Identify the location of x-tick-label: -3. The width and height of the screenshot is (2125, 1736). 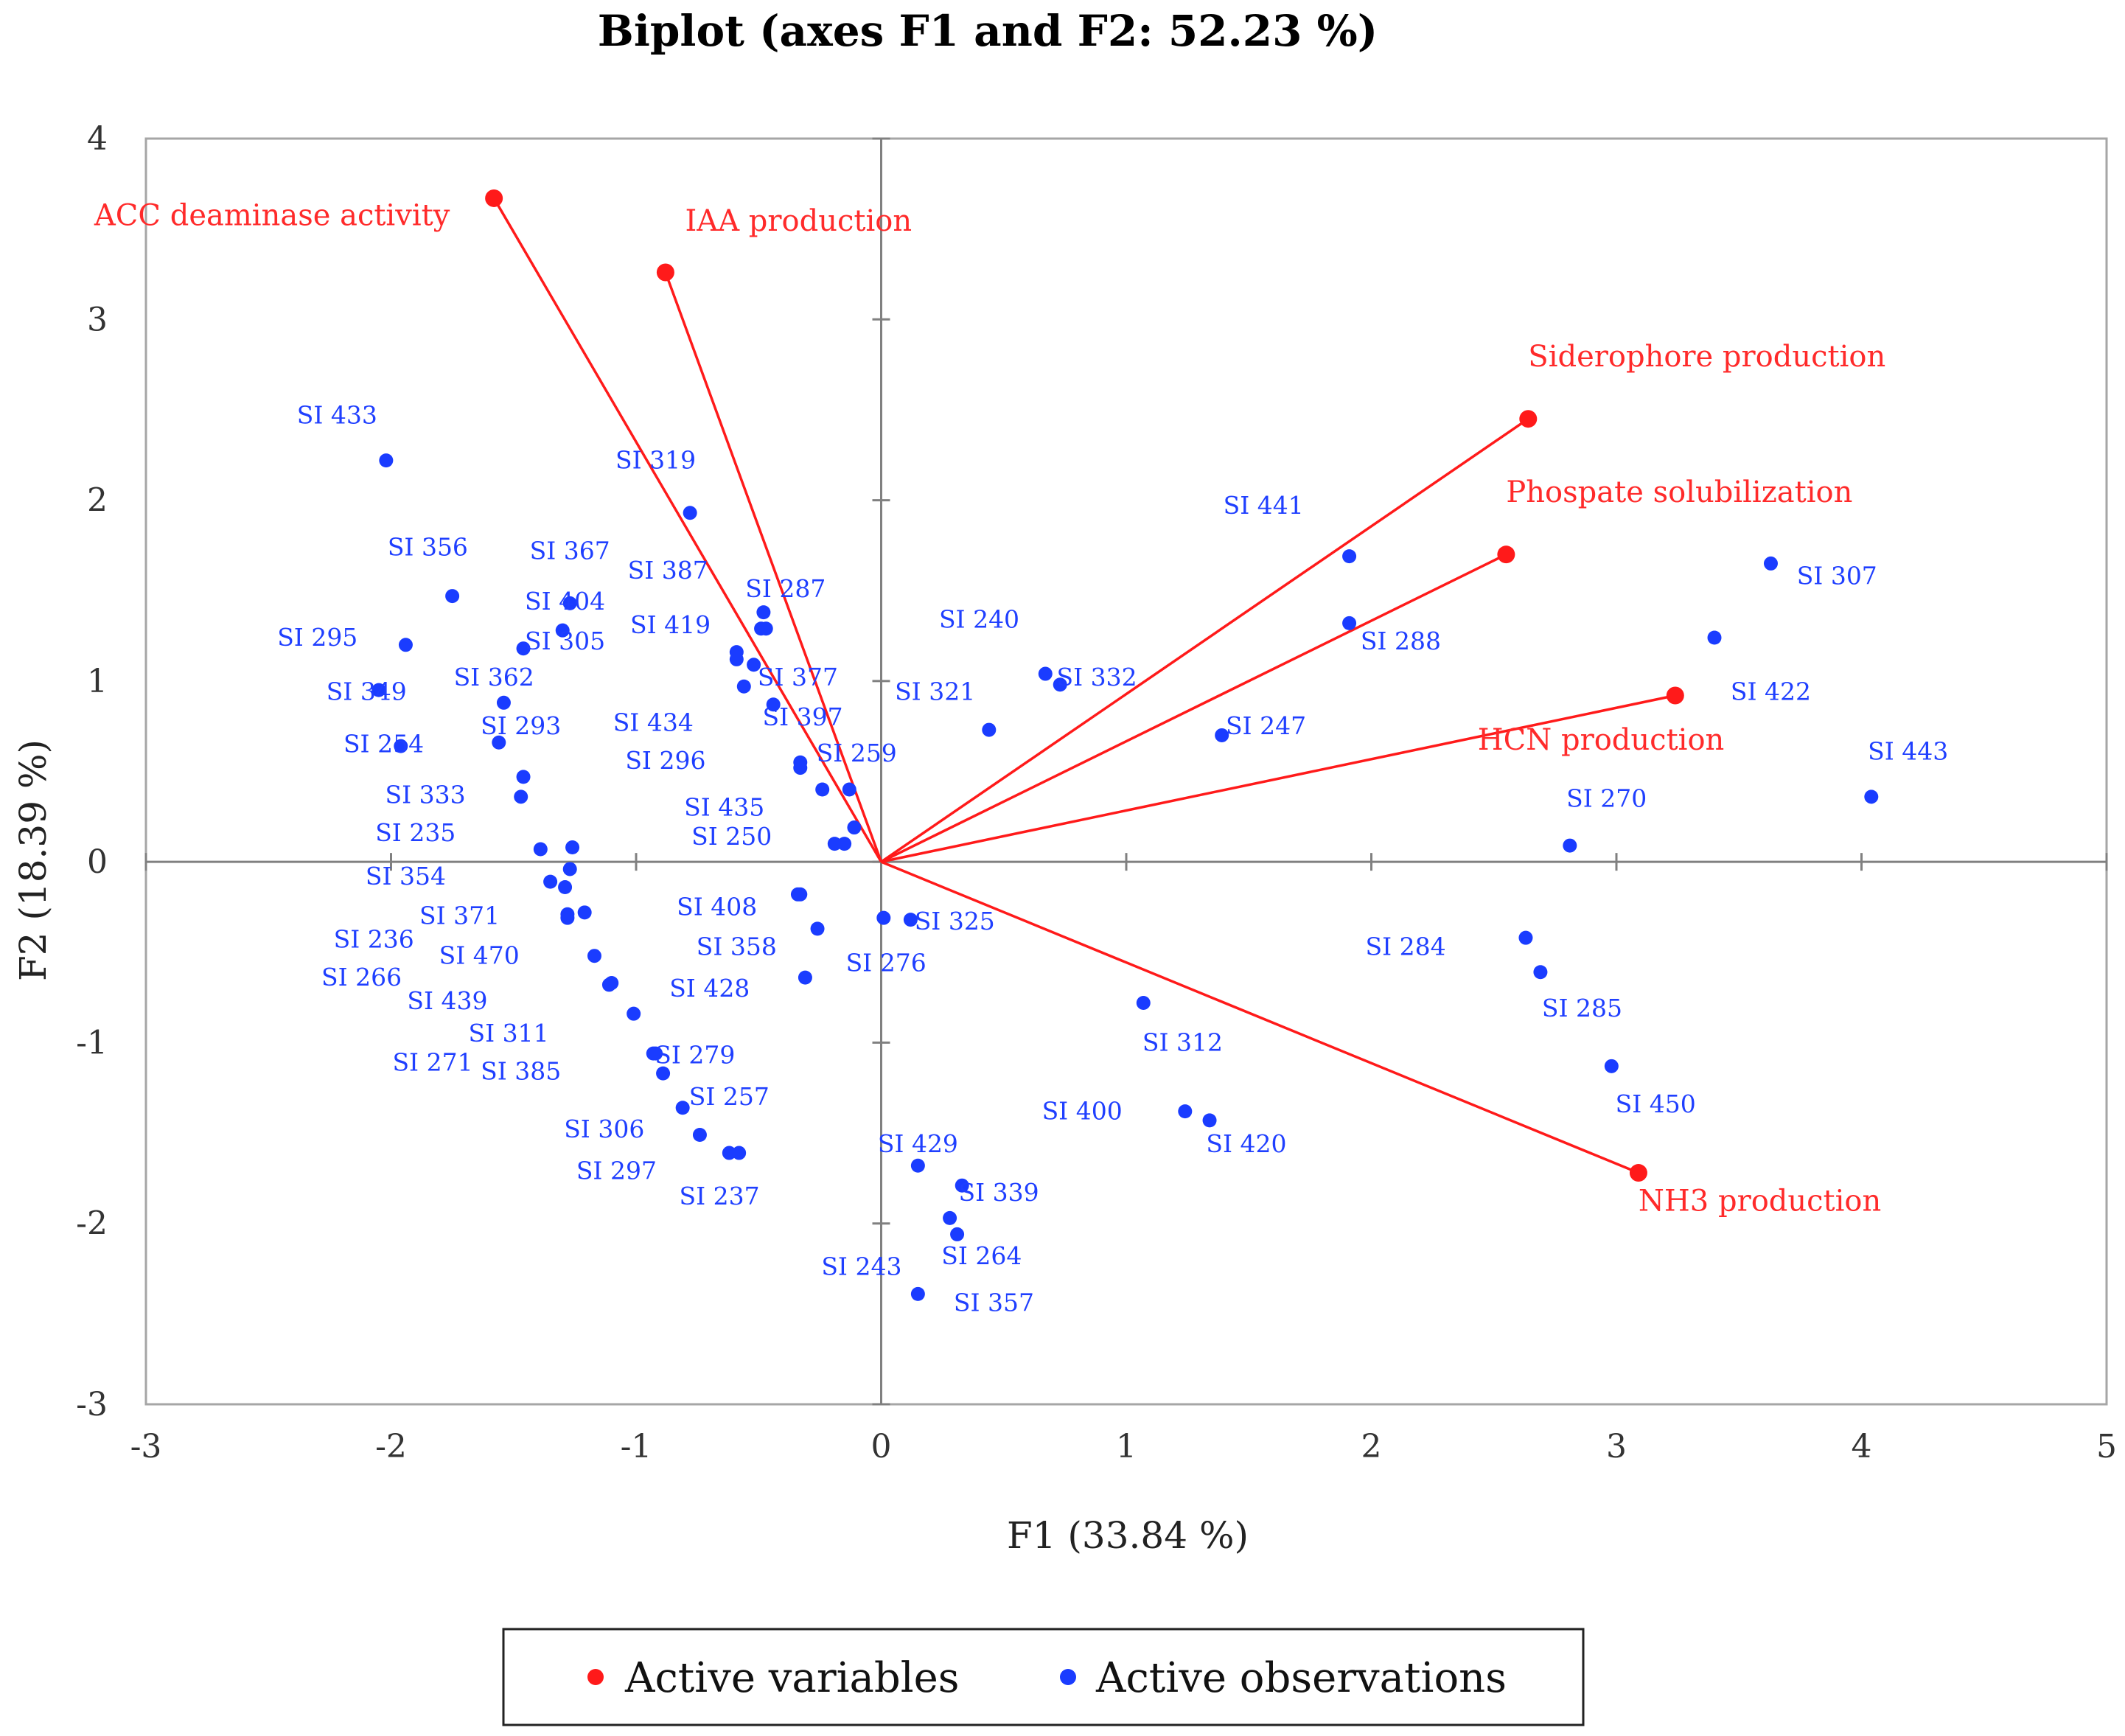
(146, 1446).